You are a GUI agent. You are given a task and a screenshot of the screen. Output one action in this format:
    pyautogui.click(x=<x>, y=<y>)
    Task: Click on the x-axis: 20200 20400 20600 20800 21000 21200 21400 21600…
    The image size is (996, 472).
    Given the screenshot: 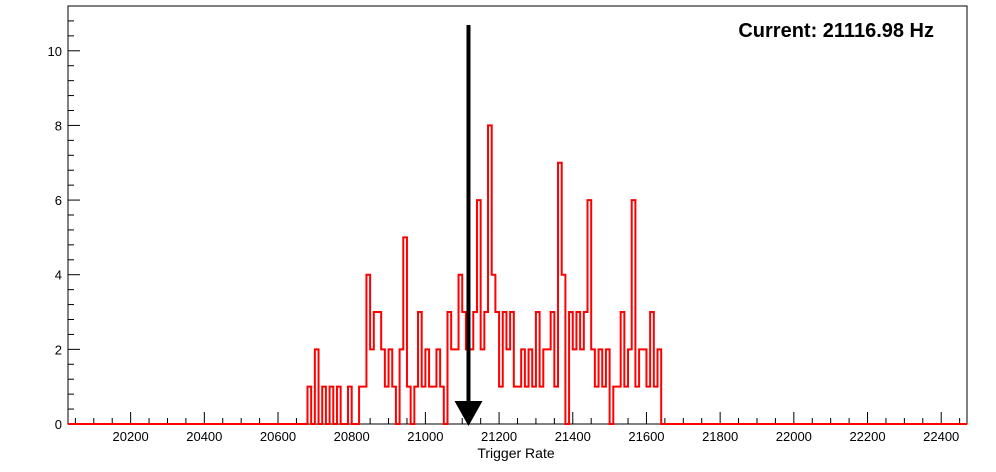 What is the action you would take?
    pyautogui.click(x=517, y=428)
    